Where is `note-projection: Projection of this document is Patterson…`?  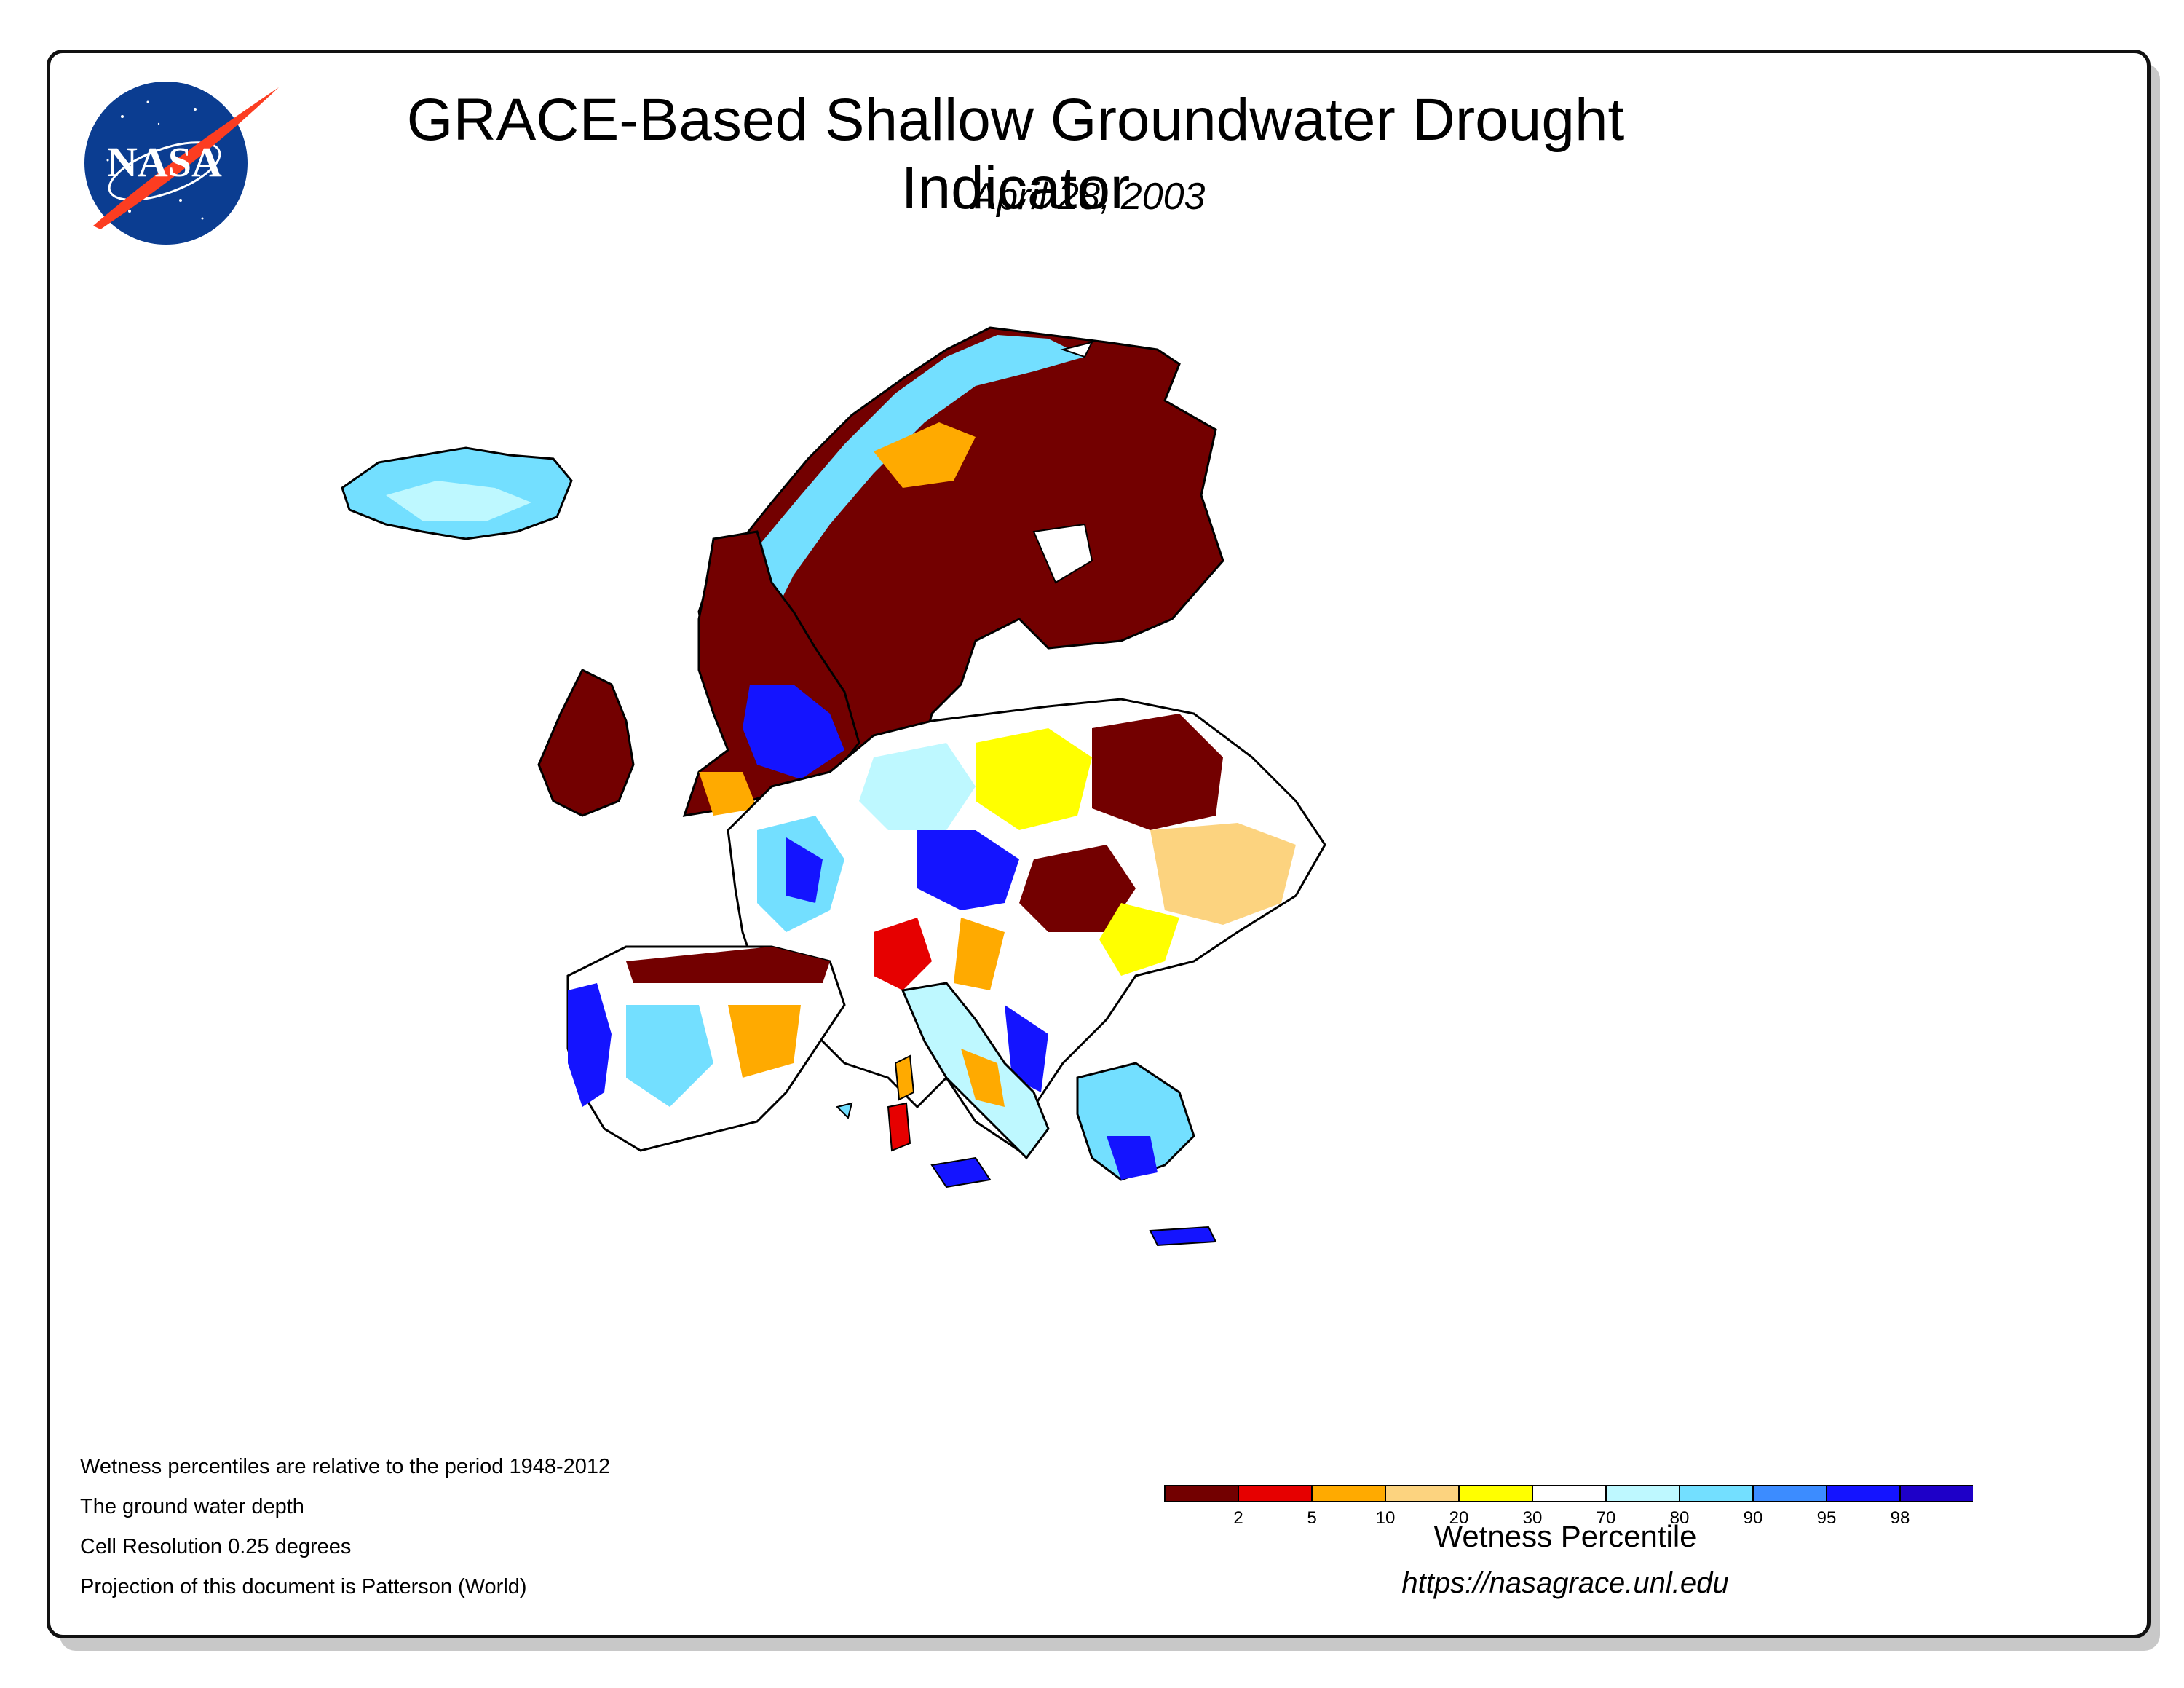 note-projection: Projection of this document is Patterson… is located at coordinates (303, 1586).